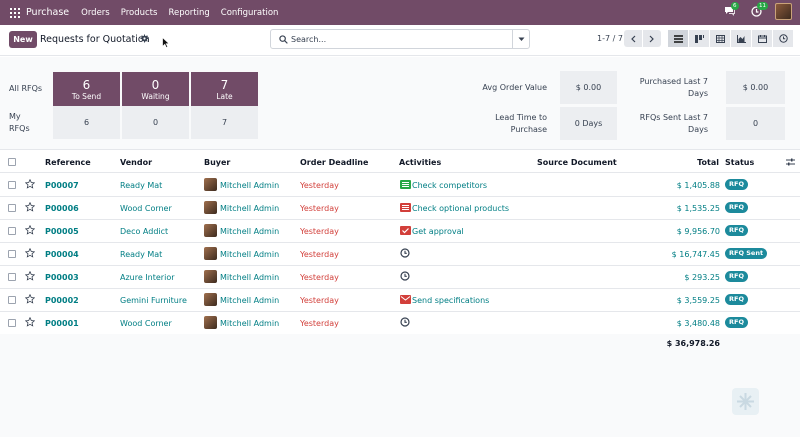 This screenshot has height=437, width=800. What do you see at coordinates (210, 253) in the screenshot?
I see `buyer-avatar` at bounding box center [210, 253].